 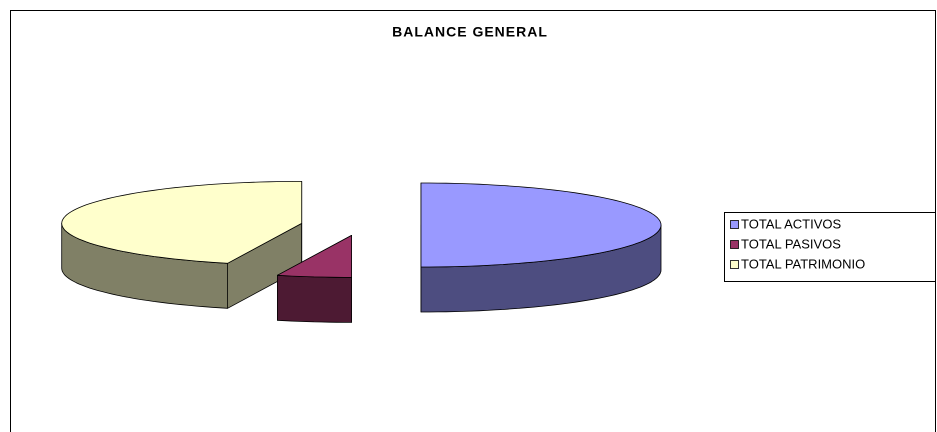 What do you see at coordinates (803, 263) in the screenshot?
I see `legend-label: TOTAL PATRIMONIO` at bounding box center [803, 263].